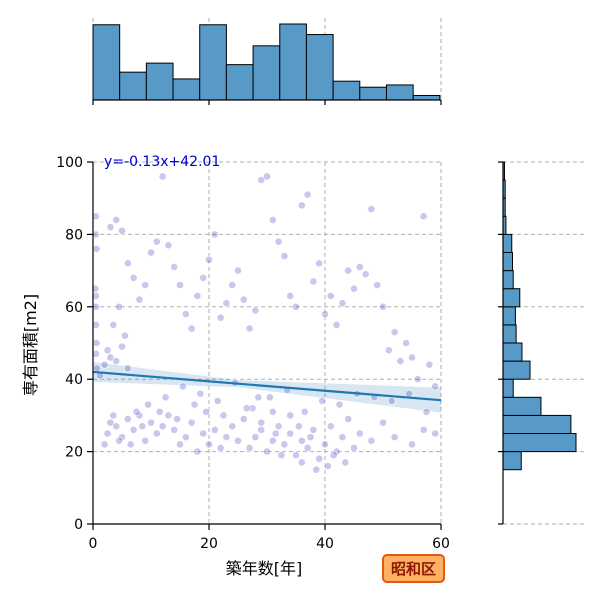 This screenshot has width=600, height=600. What do you see at coordinates (74, 235) in the screenshot?
I see `y-tick-label: 80` at bounding box center [74, 235].